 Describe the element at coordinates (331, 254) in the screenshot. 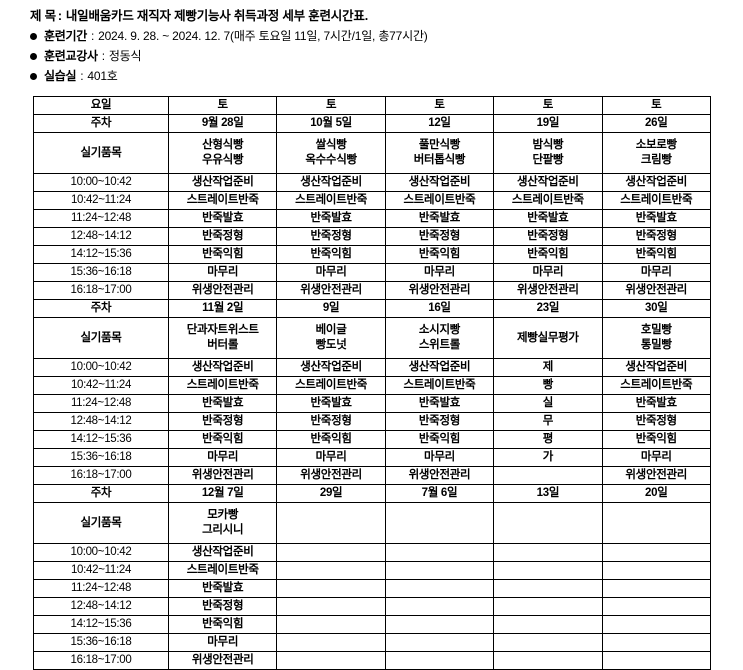

I see `activity-cell-b1-r5-c2: 반죽익힘` at that location.